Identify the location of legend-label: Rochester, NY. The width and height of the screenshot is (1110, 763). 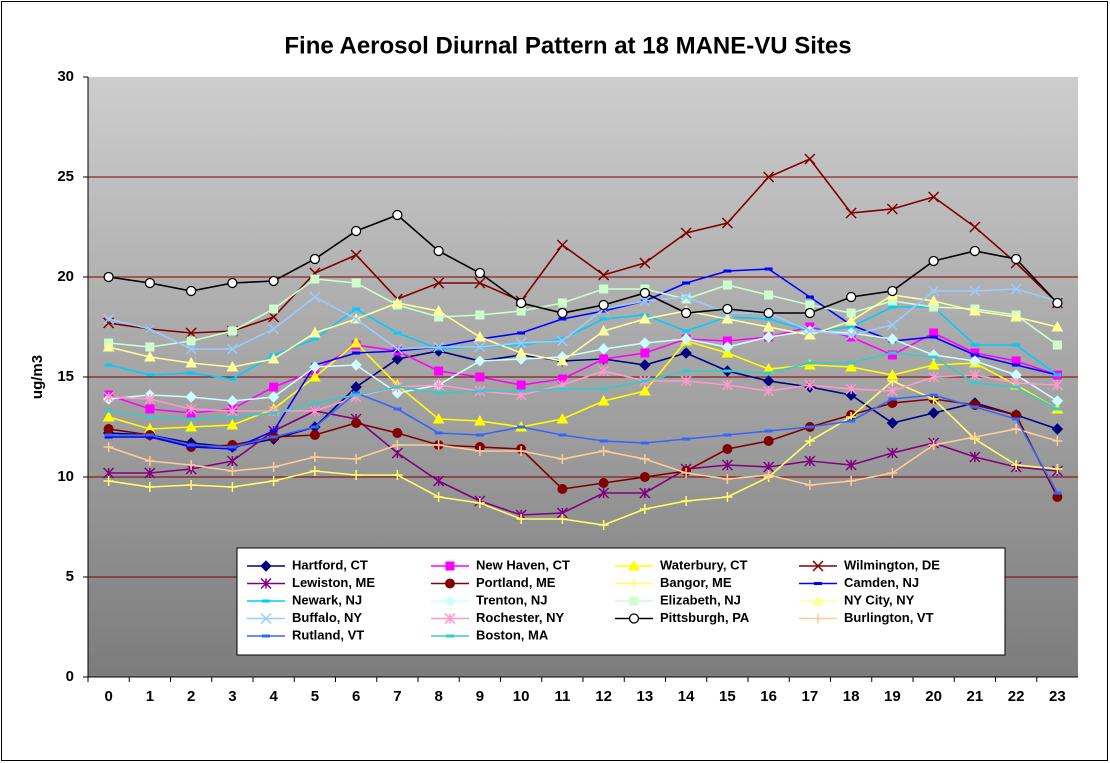
(520, 617).